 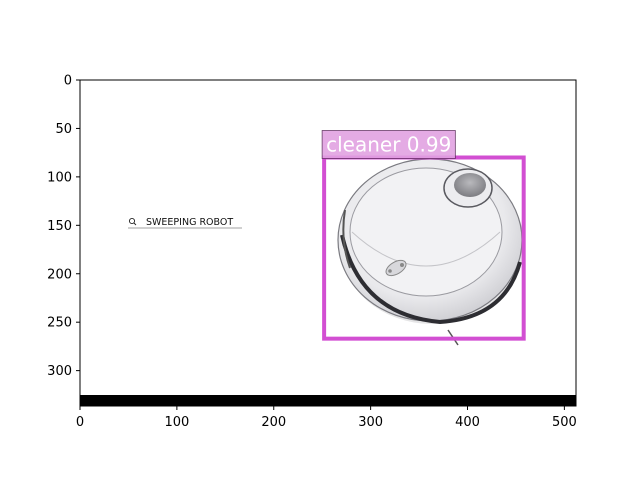 What do you see at coordinates (431, 279) in the screenshot?
I see `robot-bumper-edge` at bounding box center [431, 279].